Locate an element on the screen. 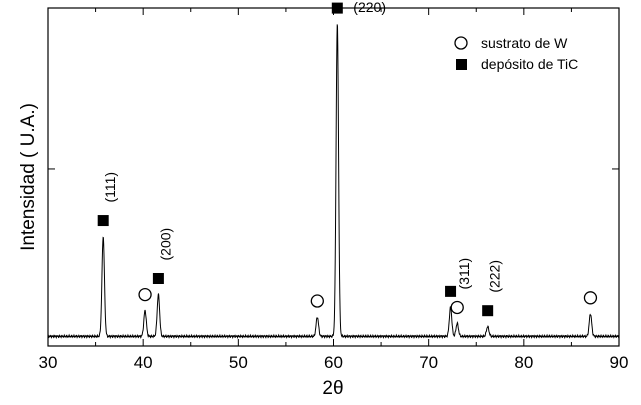  peak-label: (311) is located at coordinates (464, 274).